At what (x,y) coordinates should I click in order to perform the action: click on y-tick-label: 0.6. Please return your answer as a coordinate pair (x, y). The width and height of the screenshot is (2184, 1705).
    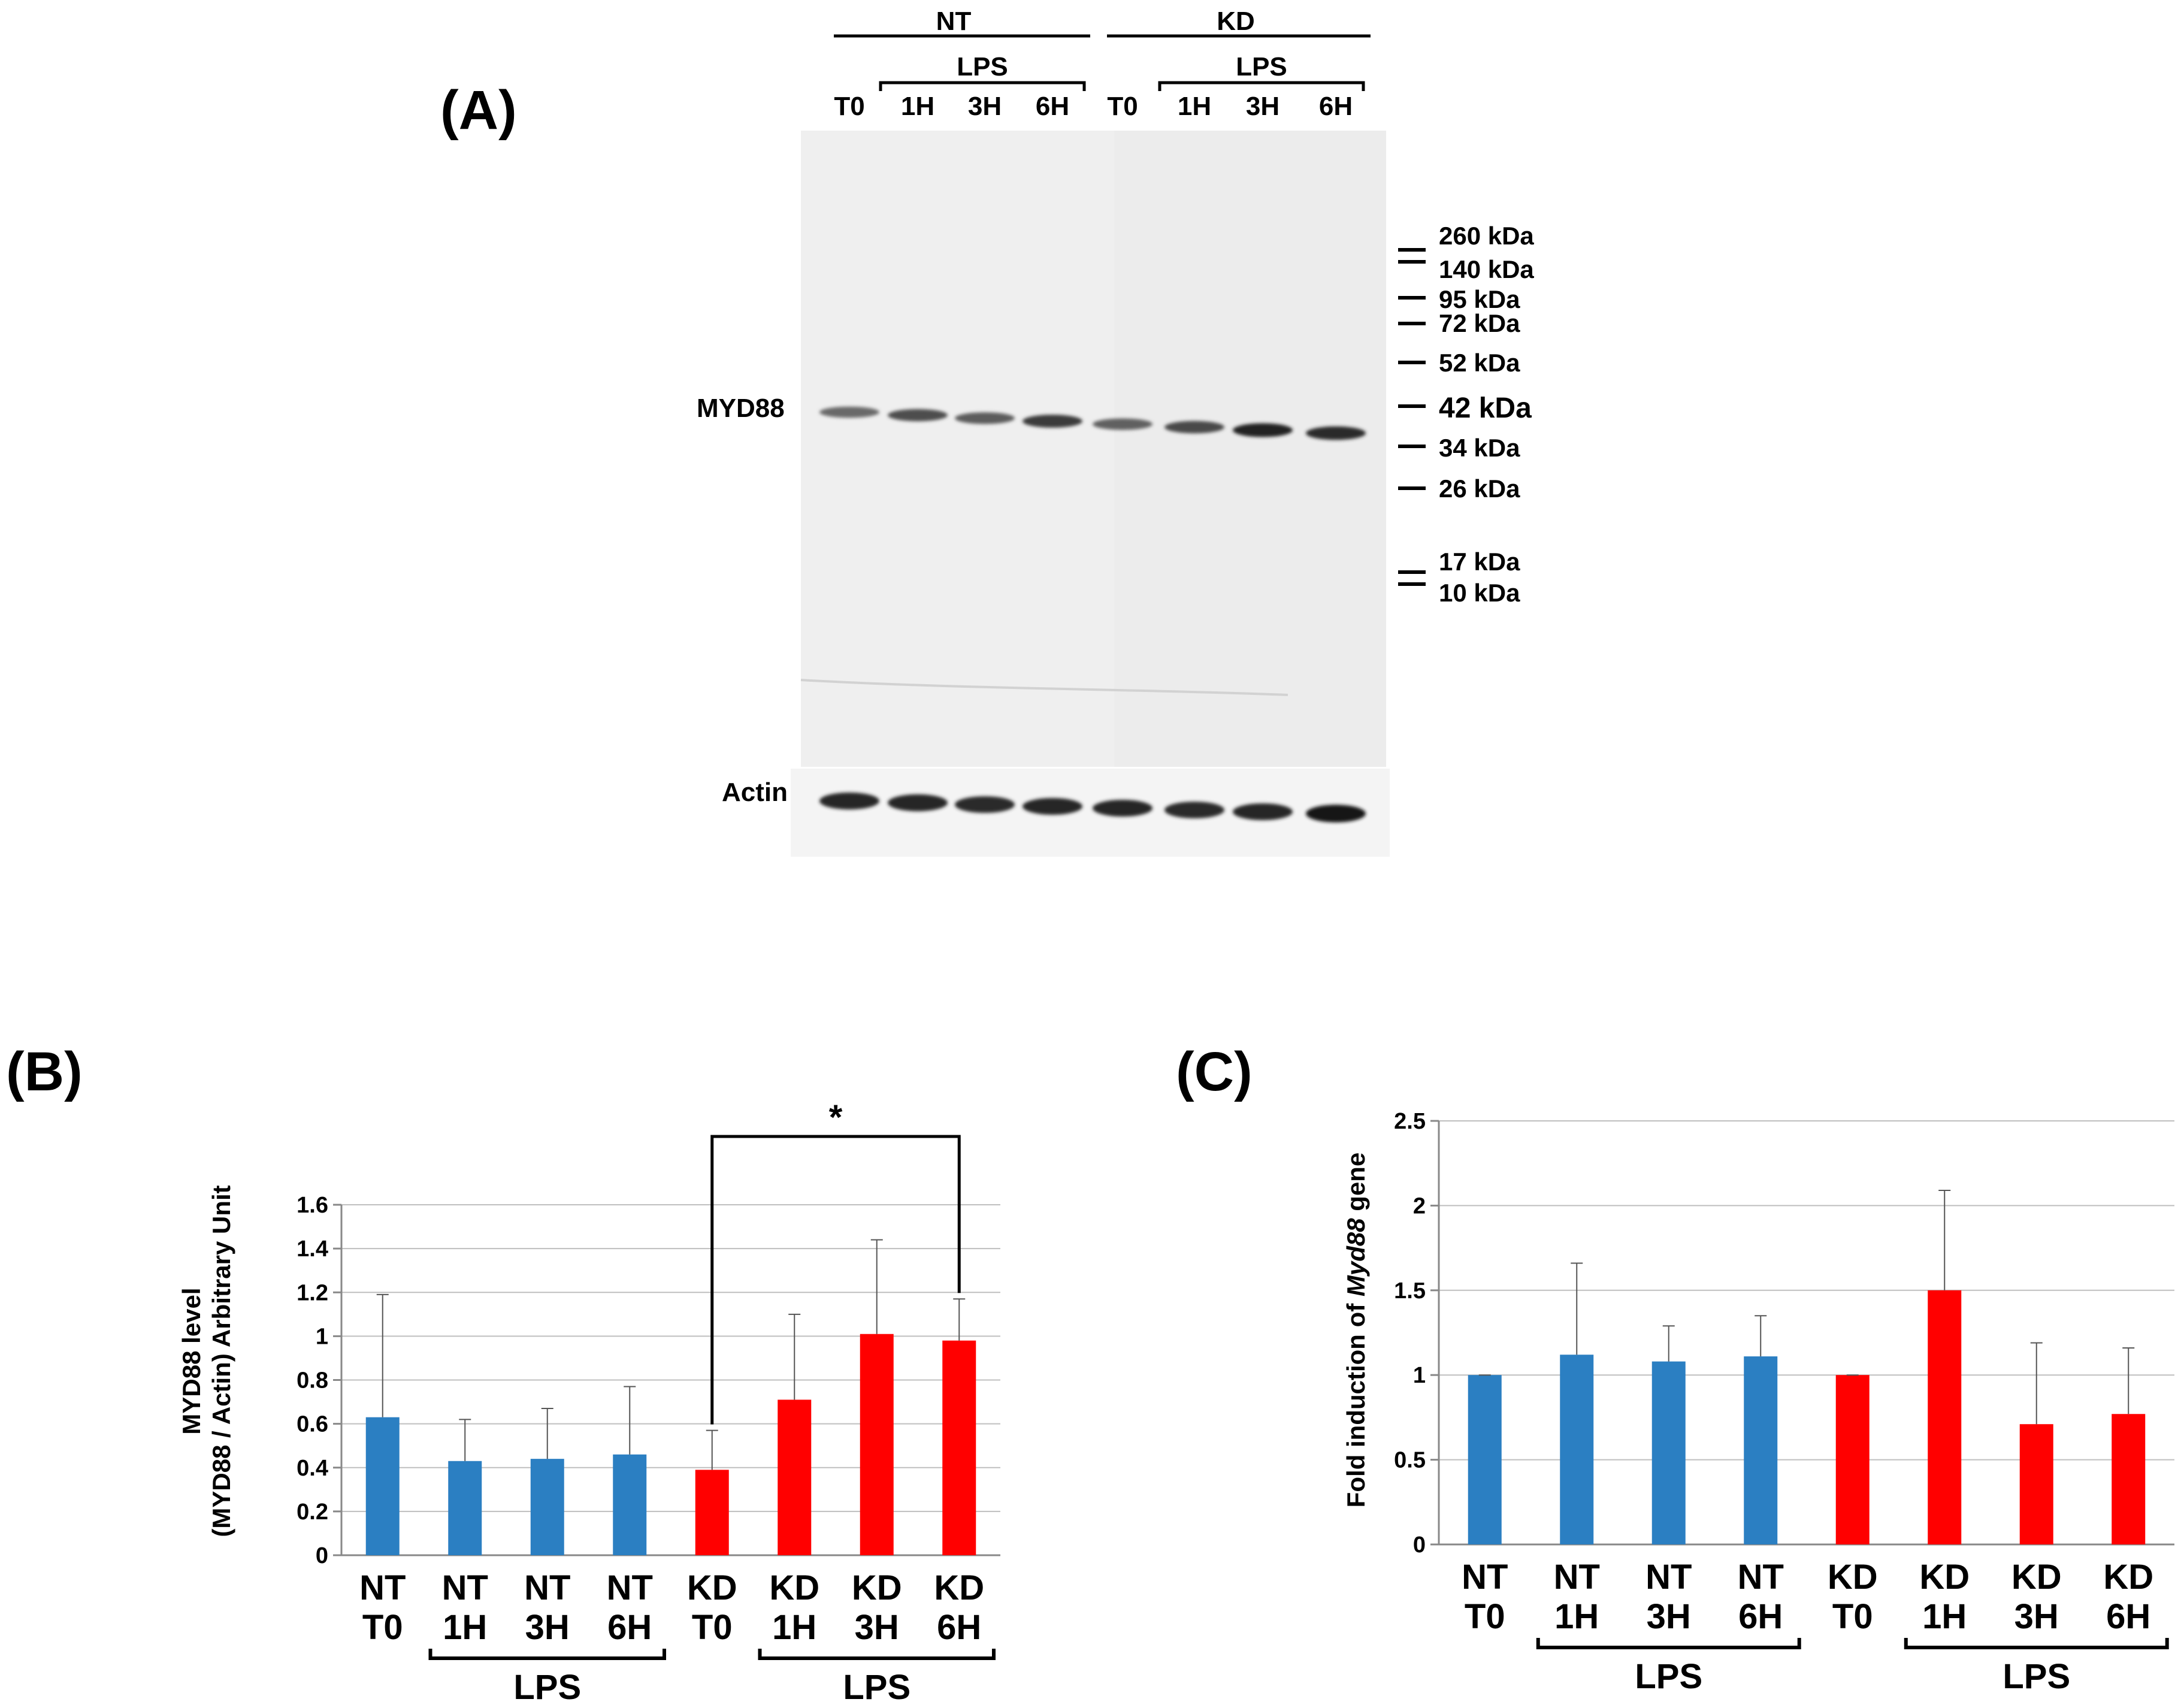
    Looking at the image, I should click on (312, 1424).